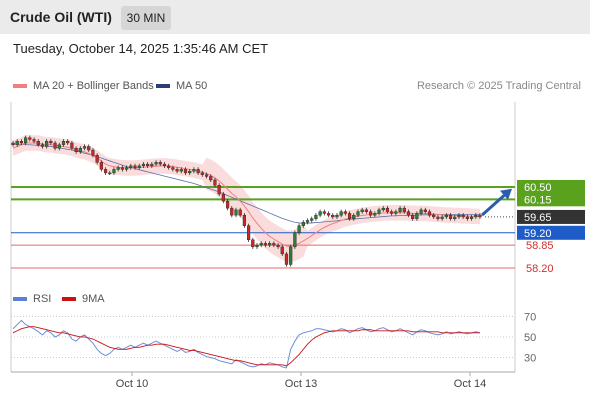 The width and height of the screenshot is (590, 400). What do you see at coordinates (20, 299) in the screenshot?
I see `rsi-swatch` at bounding box center [20, 299].